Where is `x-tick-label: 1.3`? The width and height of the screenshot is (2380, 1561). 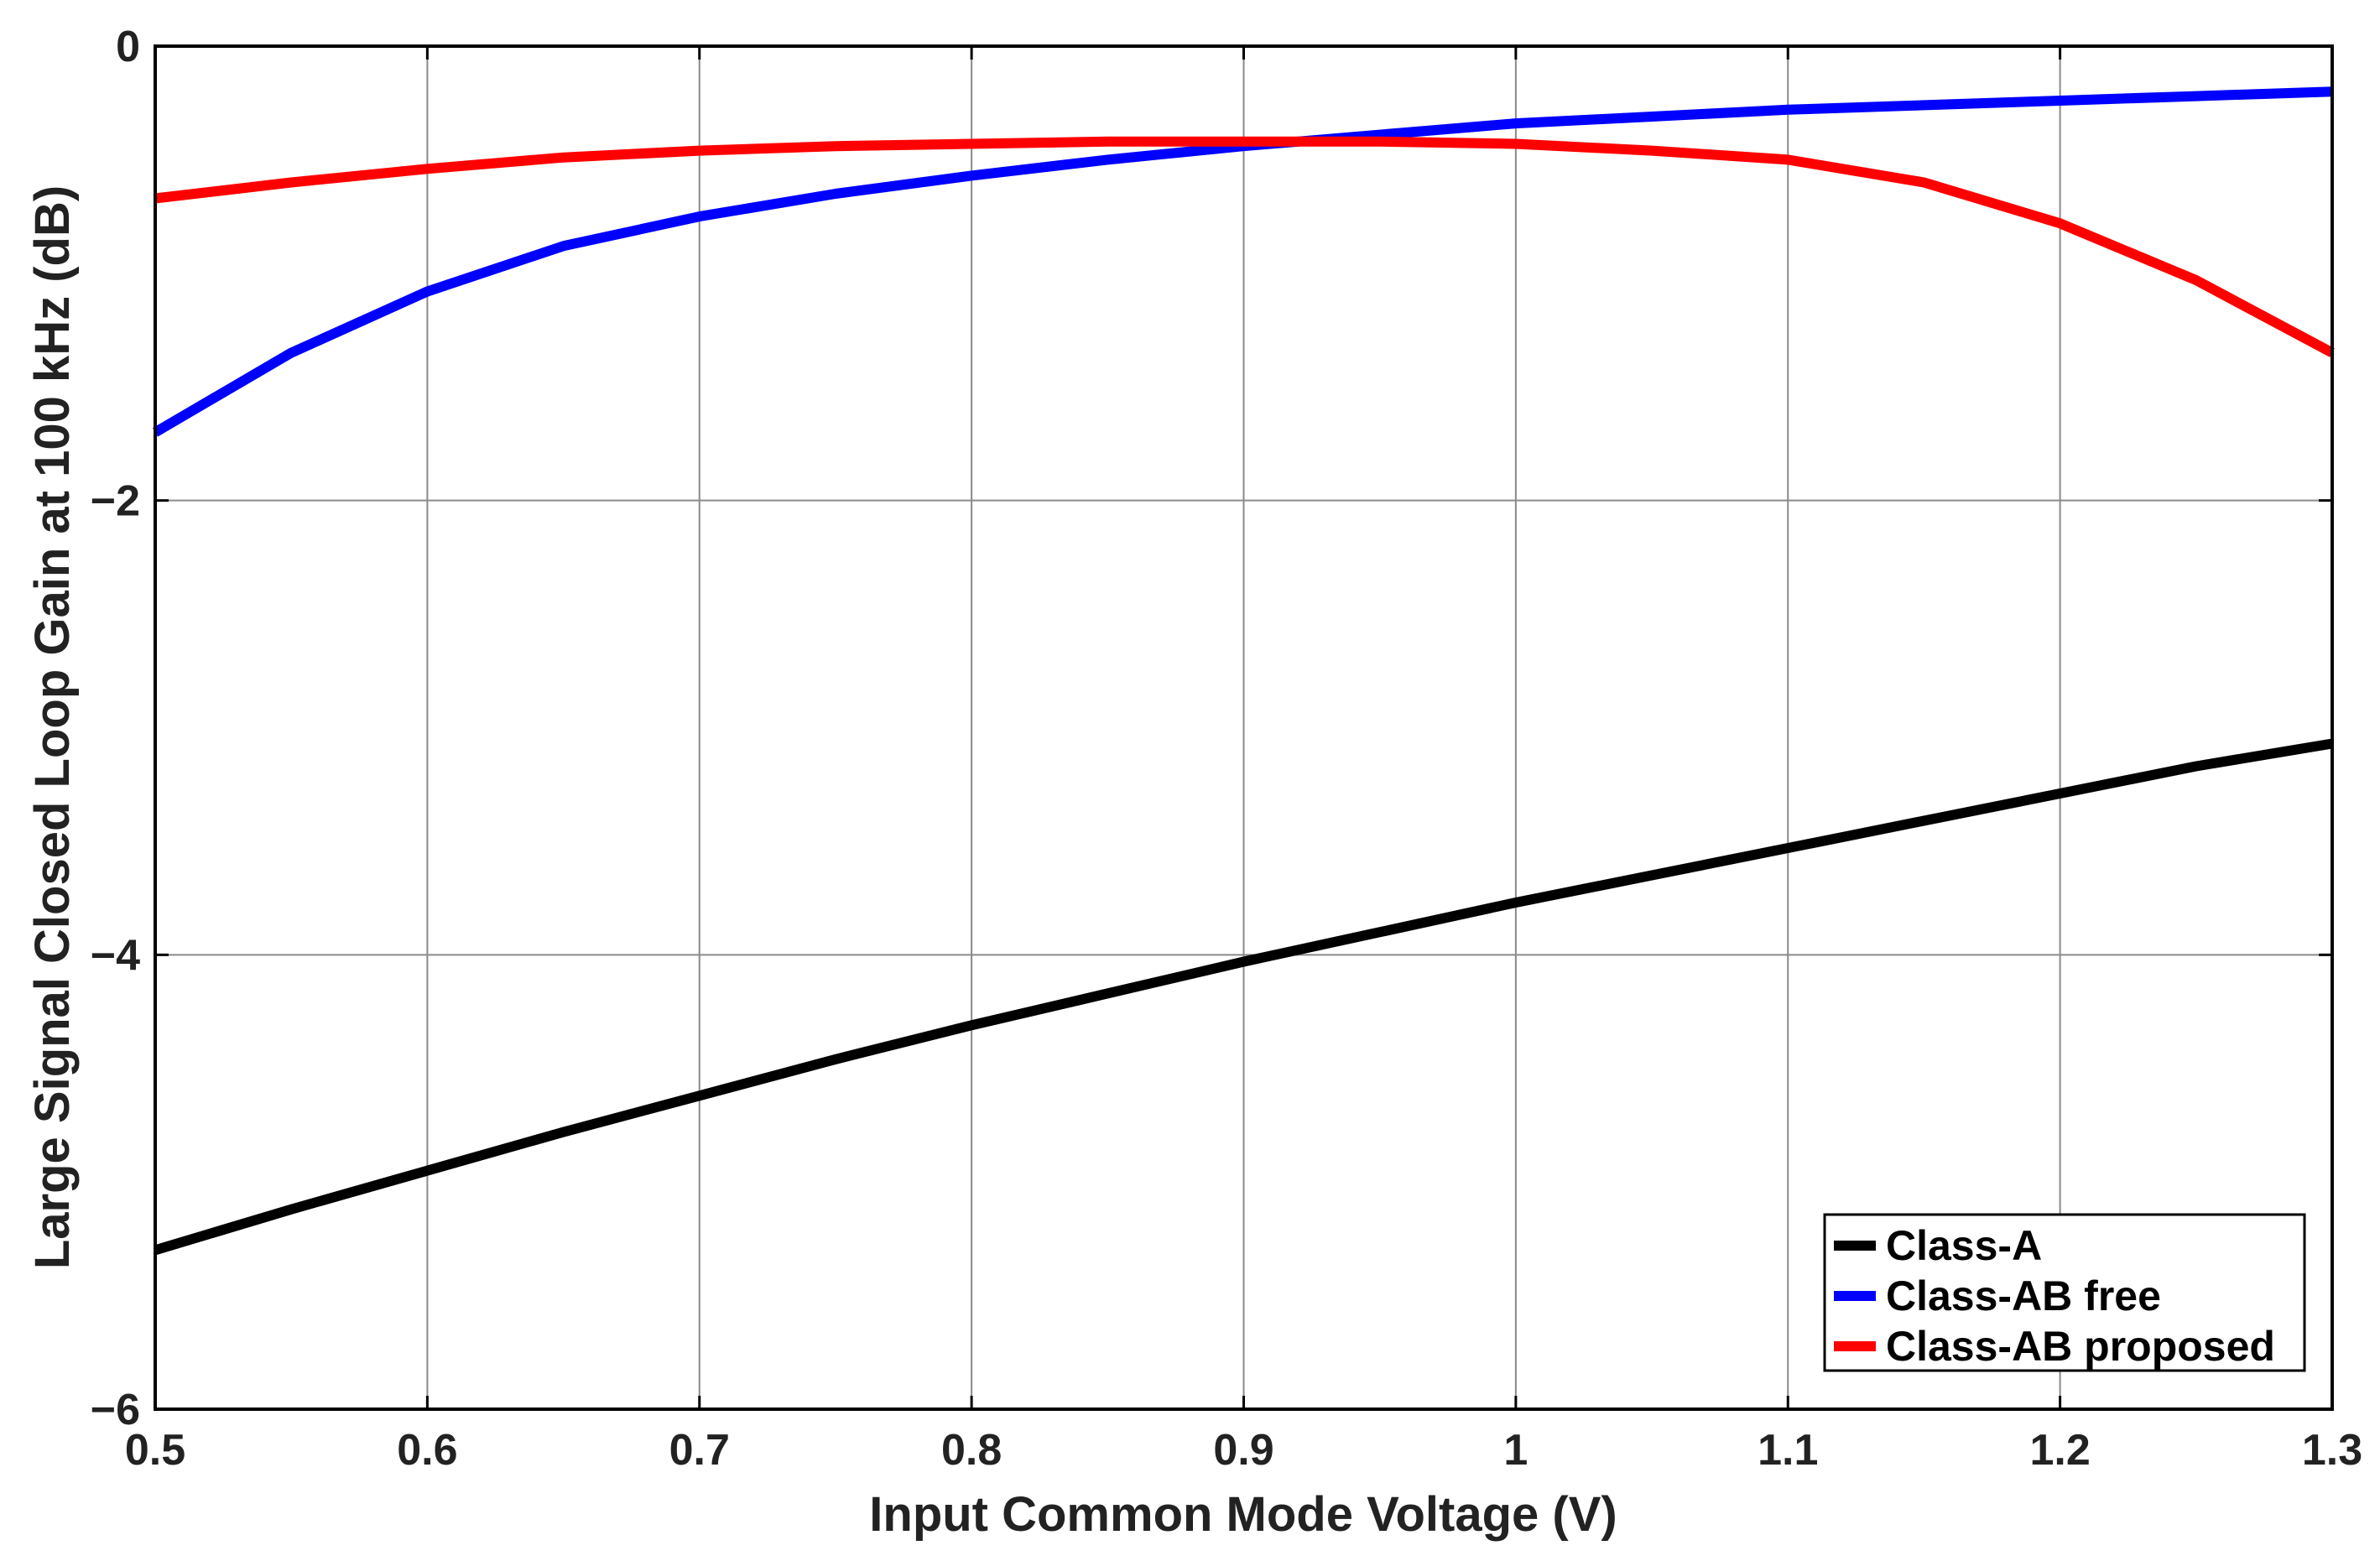
x-tick-label: 1.3 is located at coordinates (2332, 1450).